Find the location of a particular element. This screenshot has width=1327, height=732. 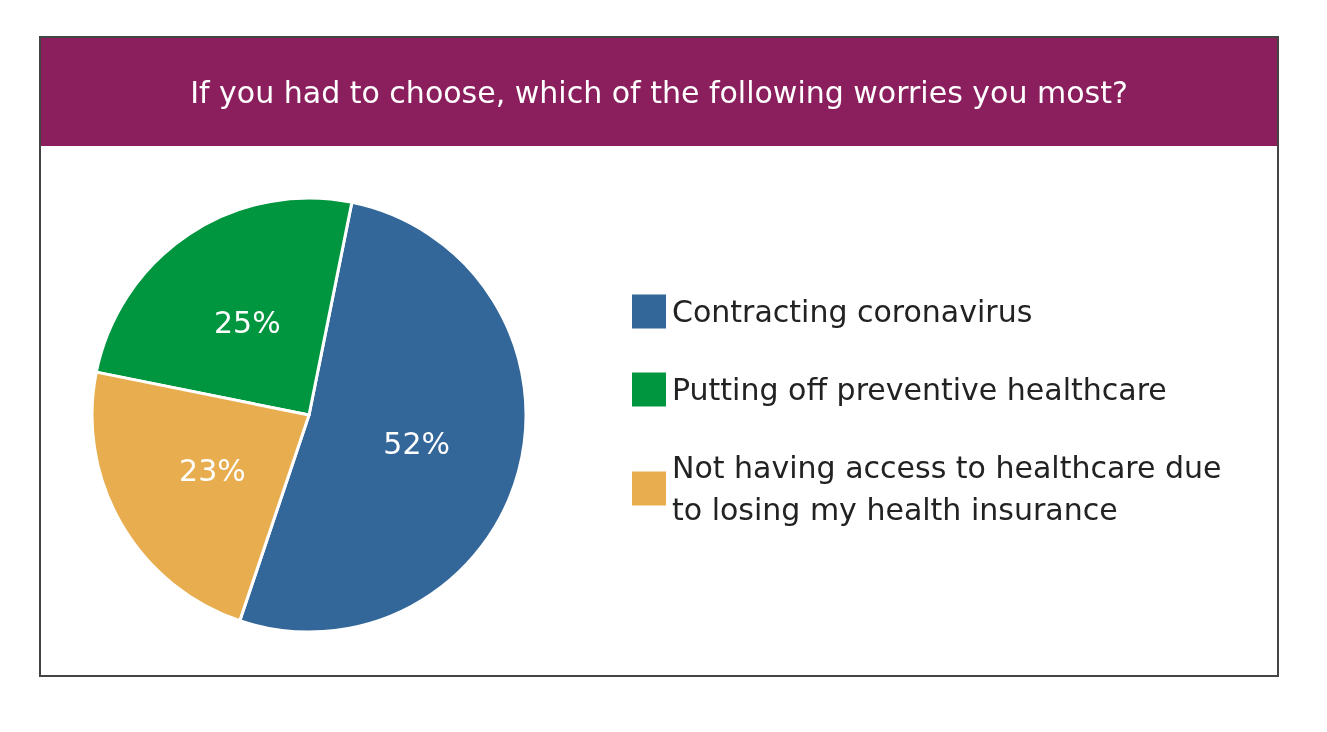

legend-label: Putting off preventive healthcare is located at coordinates (919, 389).